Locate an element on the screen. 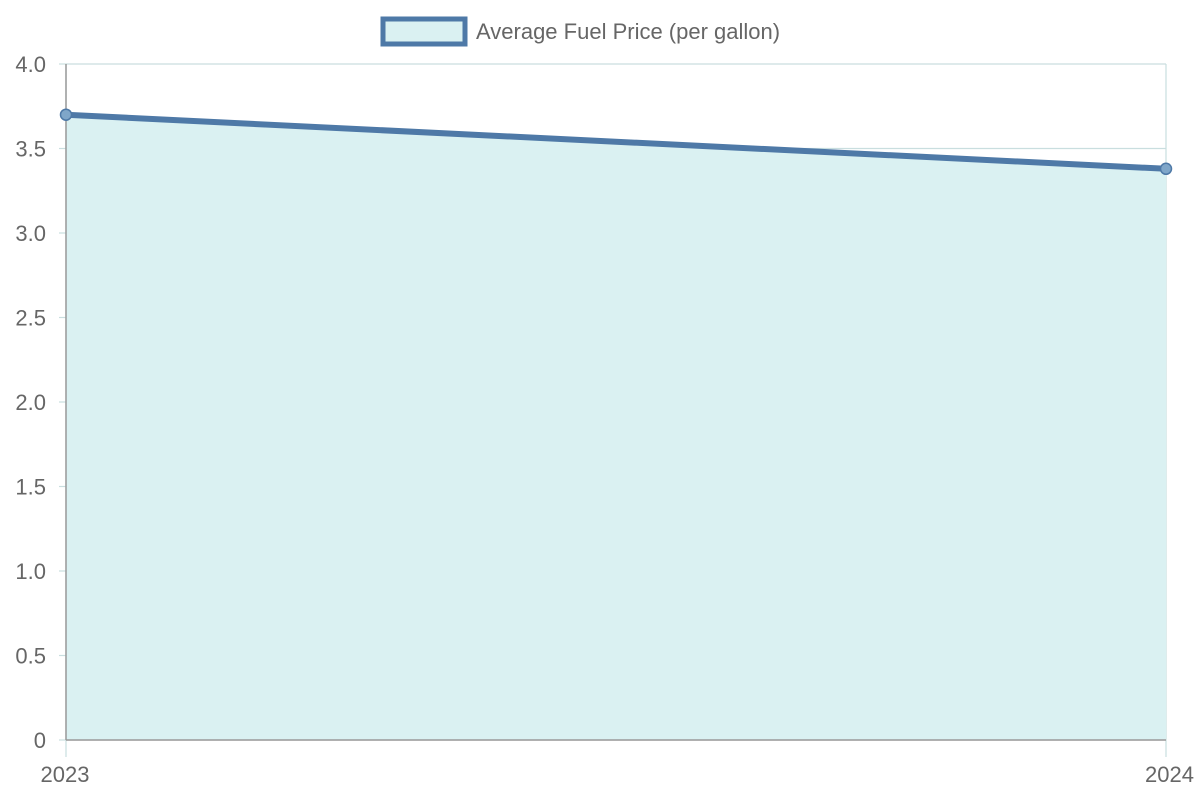  x-tick-label: 2023 is located at coordinates (65, 774).